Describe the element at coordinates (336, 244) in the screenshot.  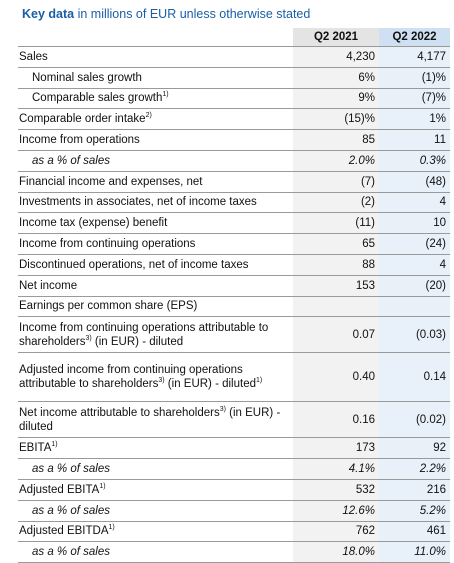
I see `value-q2-2021: 65` at that location.